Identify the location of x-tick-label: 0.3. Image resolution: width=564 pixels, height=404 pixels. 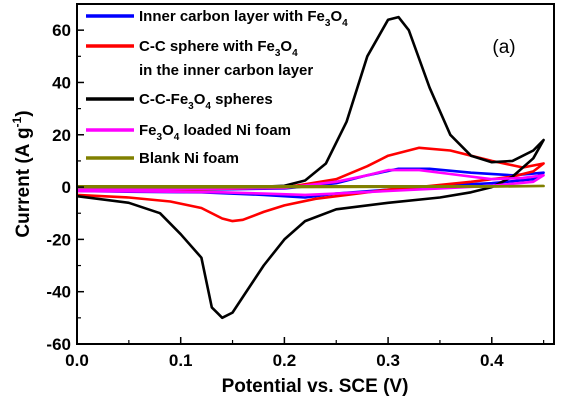
(388, 360).